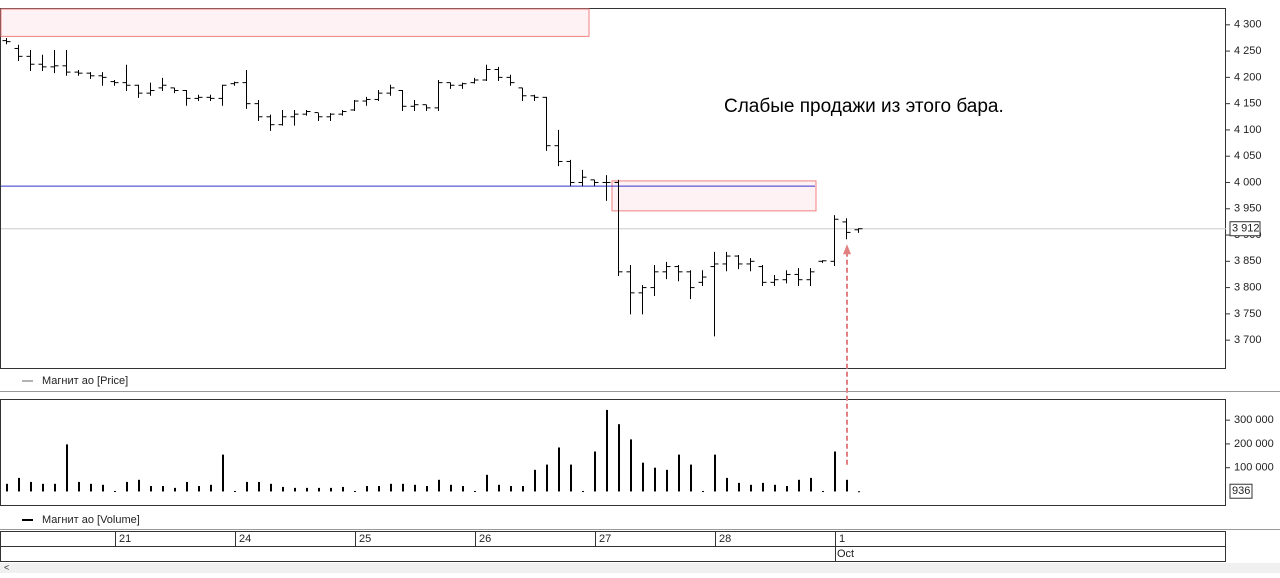  I want to click on volume-tick-label: 100 000, so click(1254, 468).